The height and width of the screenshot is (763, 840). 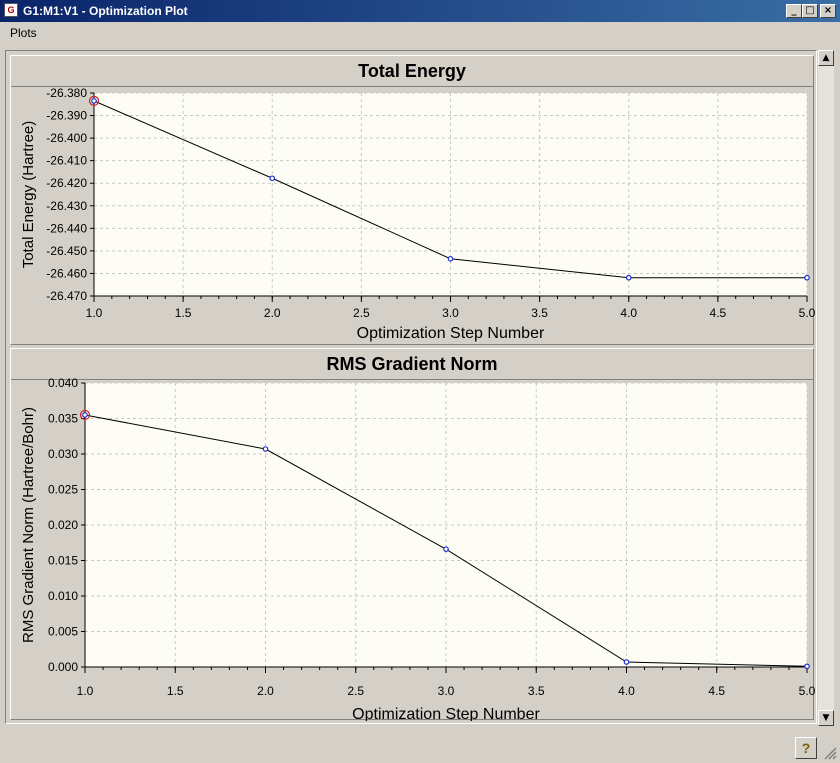 What do you see at coordinates (66, 296) in the screenshot?
I see `y-tick-label: -26.470` at bounding box center [66, 296].